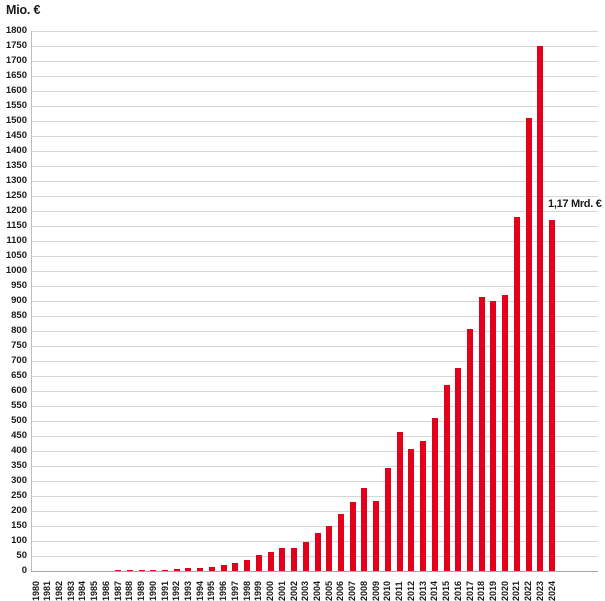 This screenshot has width=605, height=601. I want to click on x-tick-label: 2018, so click(481, 591).